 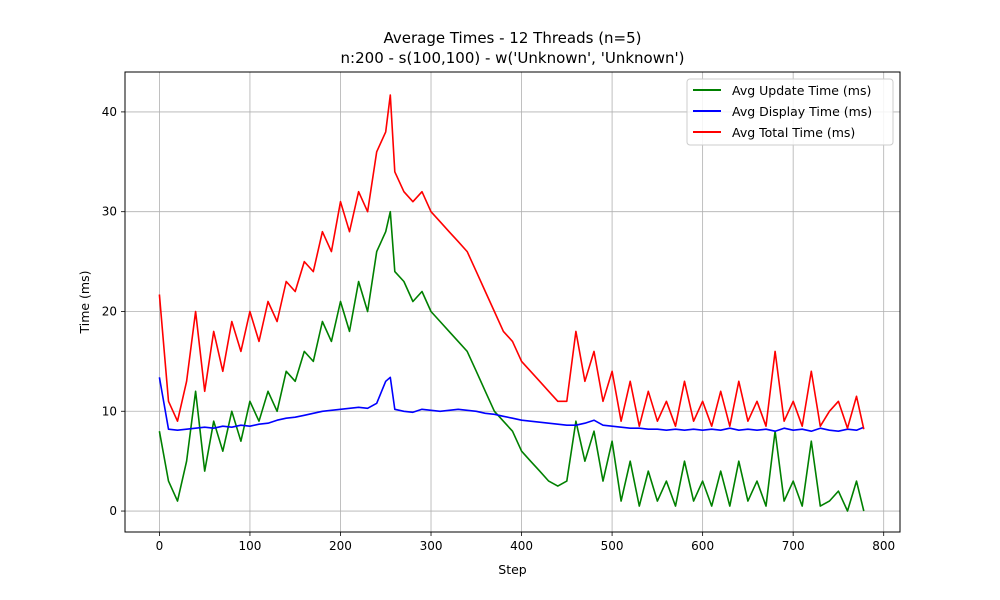 What do you see at coordinates (883, 546) in the screenshot?
I see `x-tick-label: 800` at bounding box center [883, 546].